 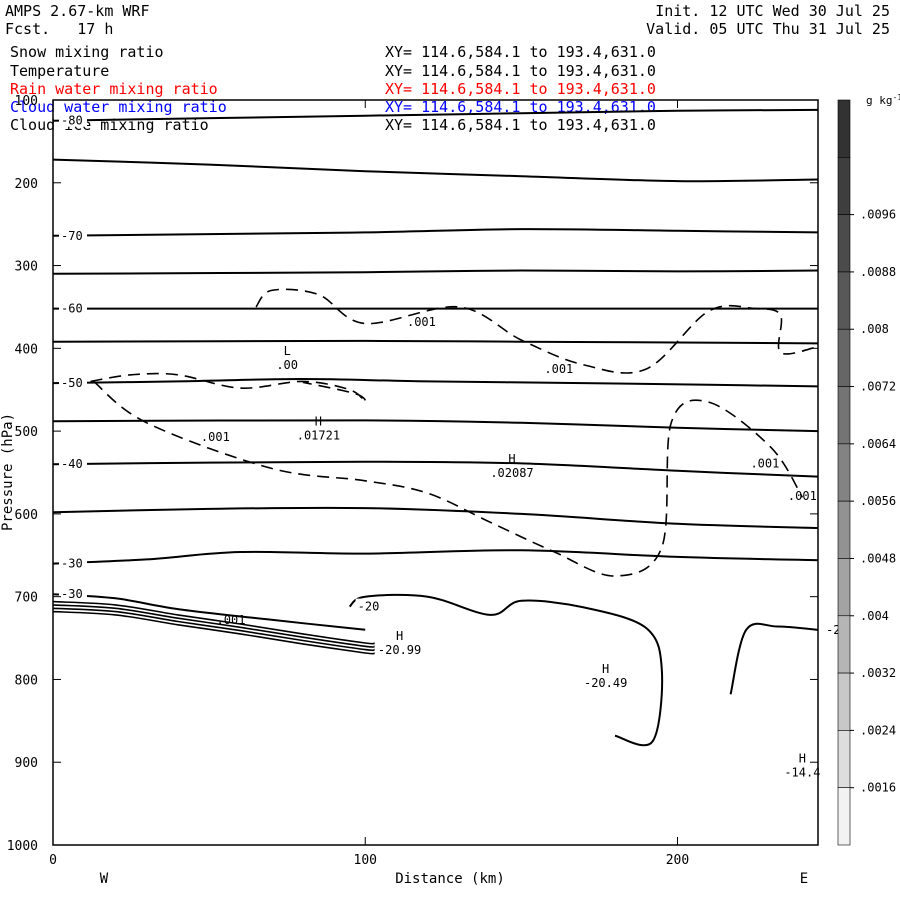 I want to click on field-name: Rain water mixing ratio, so click(x=114, y=89).